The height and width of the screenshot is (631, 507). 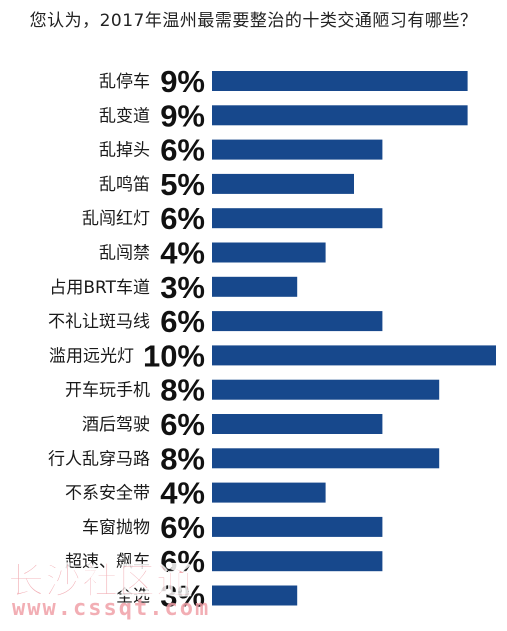 I want to click on category-label-7: 不礼让斑马线, so click(x=99, y=322).